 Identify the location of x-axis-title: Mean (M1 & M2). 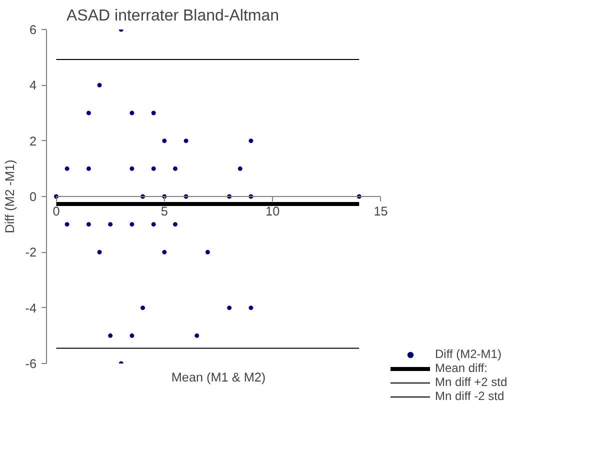
(218, 377).